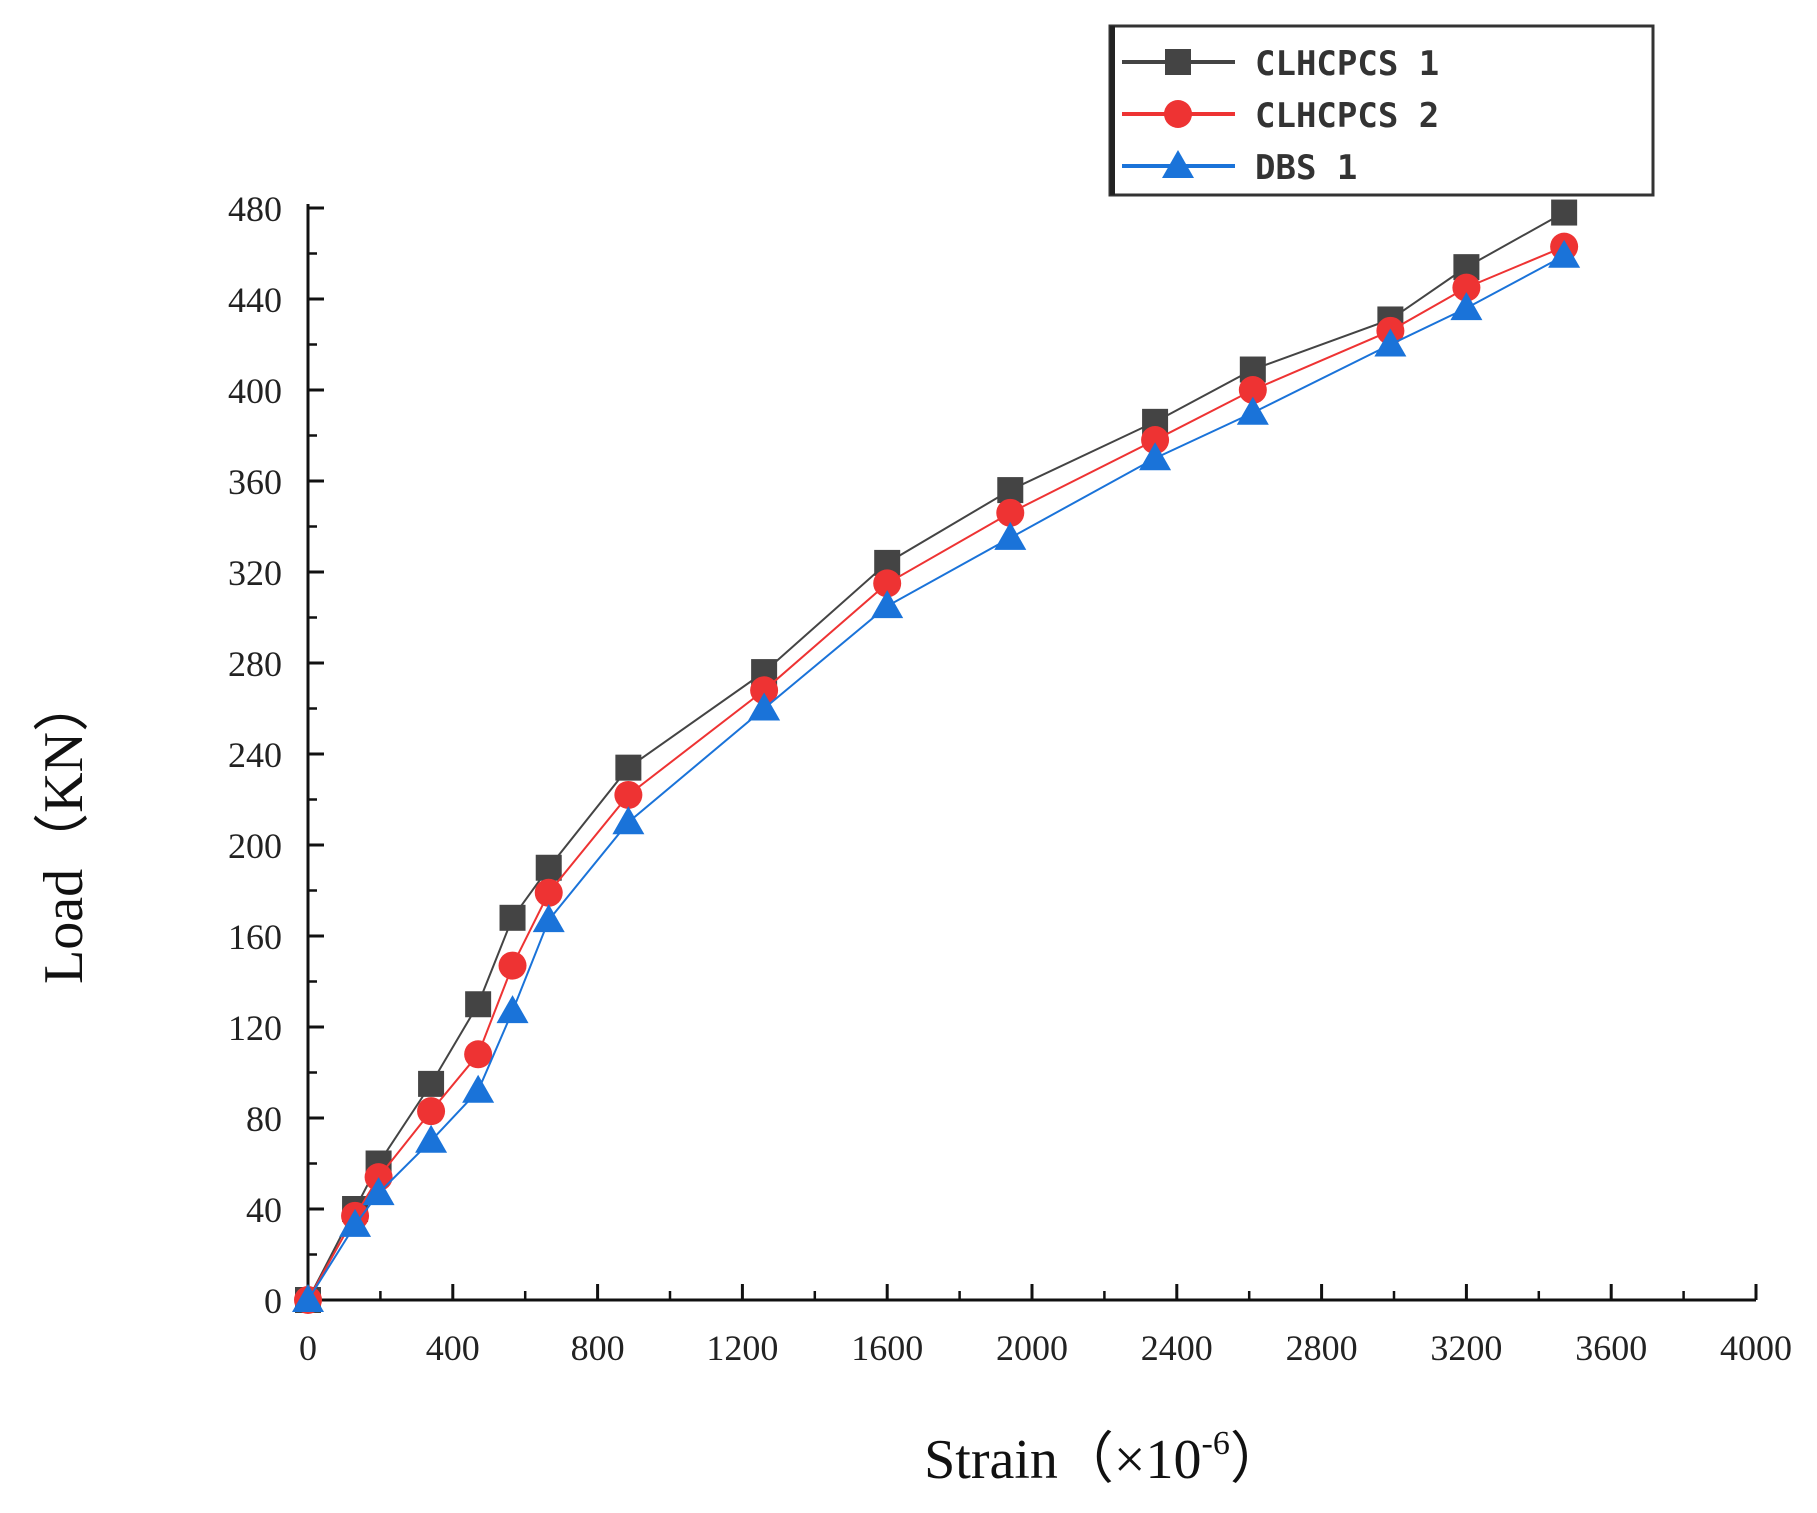 The width and height of the screenshot is (1817, 1513). Describe the element at coordinates (1306, 168) in the screenshot. I see `legend-label: DBS 1` at that location.